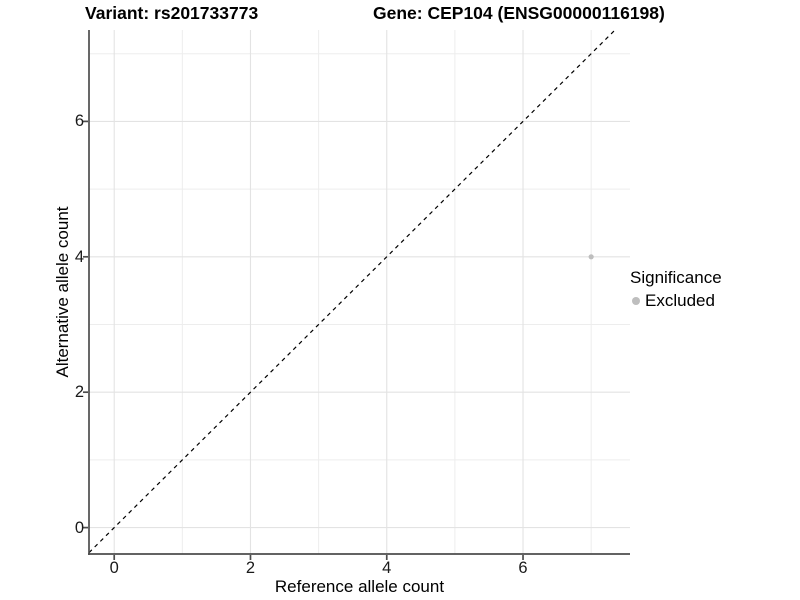  I want to click on legend-title: Significance, so click(676, 277).